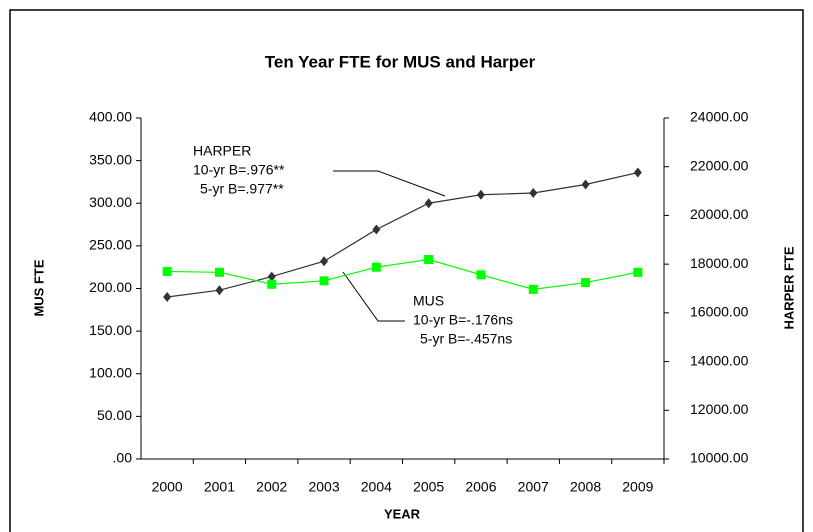  What do you see at coordinates (110, 372) in the screenshot?
I see `y-tick-label: 100.00` at bounding box center [110, 372].